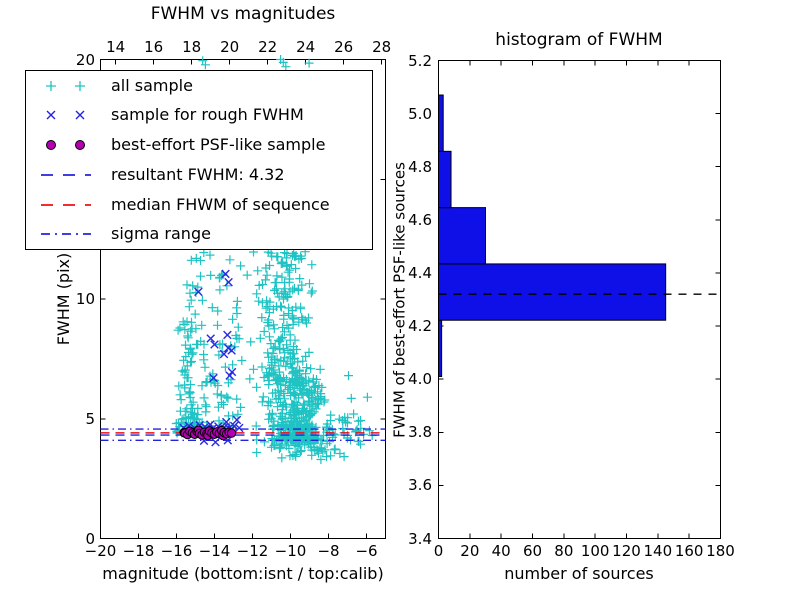 This screenshot has height=600, width=800. I want to click on right-x-tick-label: 0, so click(438, 551).